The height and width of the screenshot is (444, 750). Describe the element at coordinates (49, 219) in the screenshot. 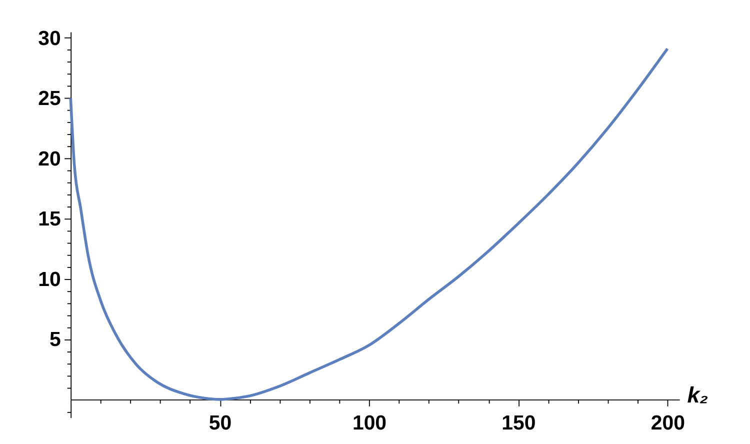

I see `y-tick-label: 15` at that location.